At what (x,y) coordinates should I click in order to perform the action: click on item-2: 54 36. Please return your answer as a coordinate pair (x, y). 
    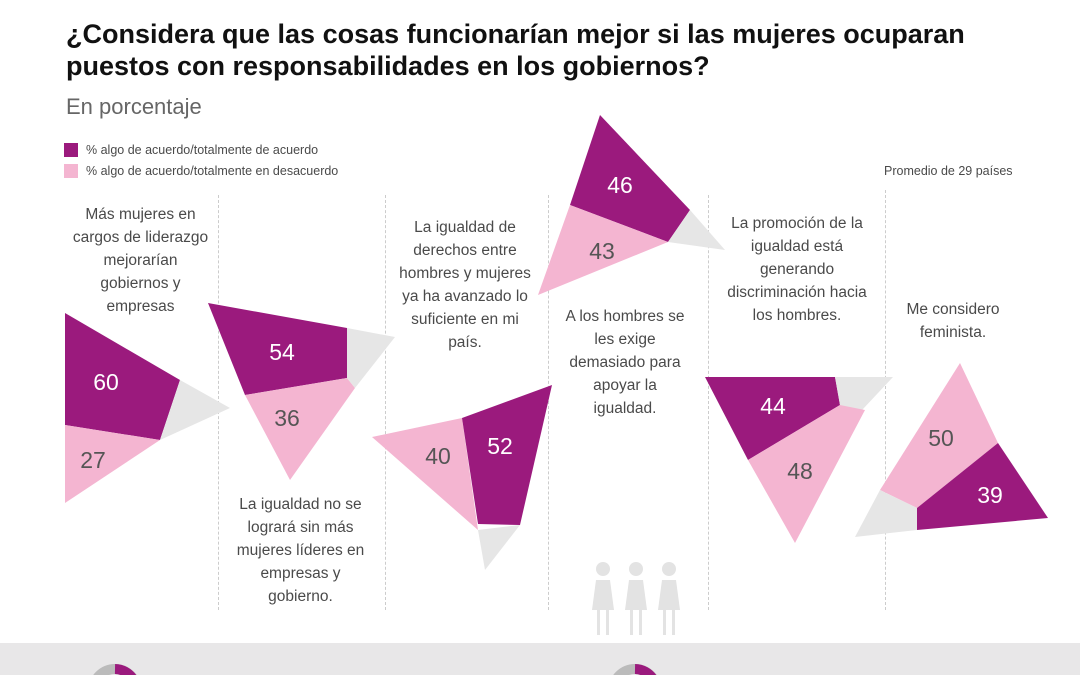
    Looking at the image, I should click on (301, 391).